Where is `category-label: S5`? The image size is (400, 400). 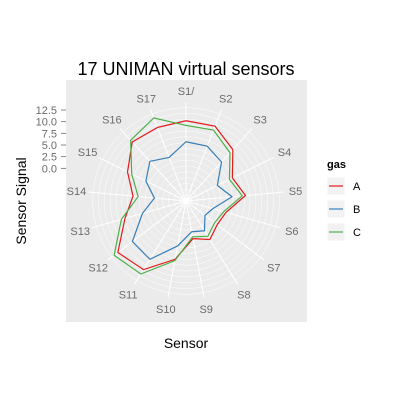 category-label: S5 is located at coordinates (295, 192).